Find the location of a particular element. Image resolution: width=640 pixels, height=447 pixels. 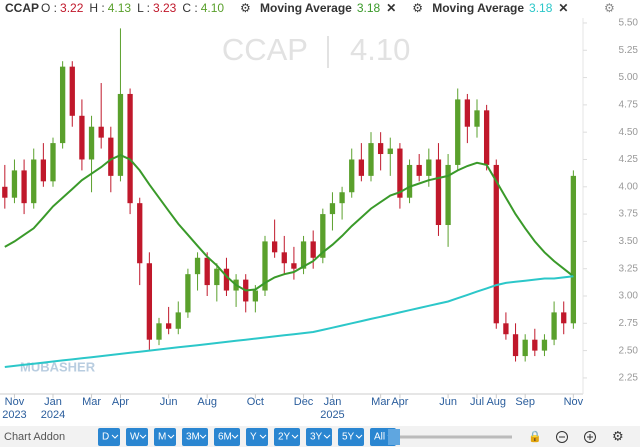

range-handle is located at coordinates (394, 437).